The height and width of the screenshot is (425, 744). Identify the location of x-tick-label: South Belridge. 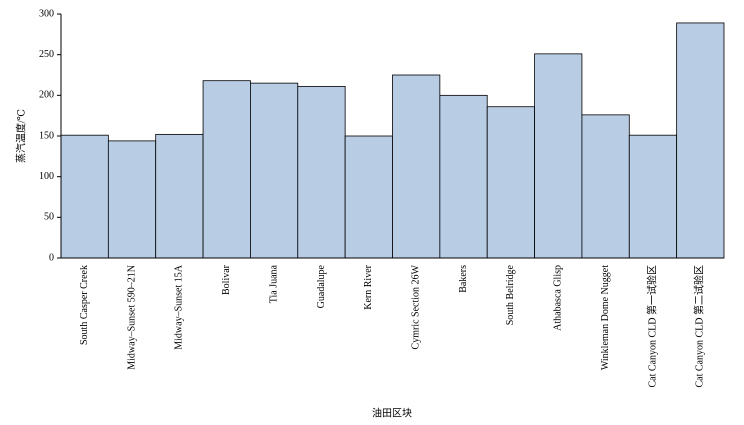
(510, 294).